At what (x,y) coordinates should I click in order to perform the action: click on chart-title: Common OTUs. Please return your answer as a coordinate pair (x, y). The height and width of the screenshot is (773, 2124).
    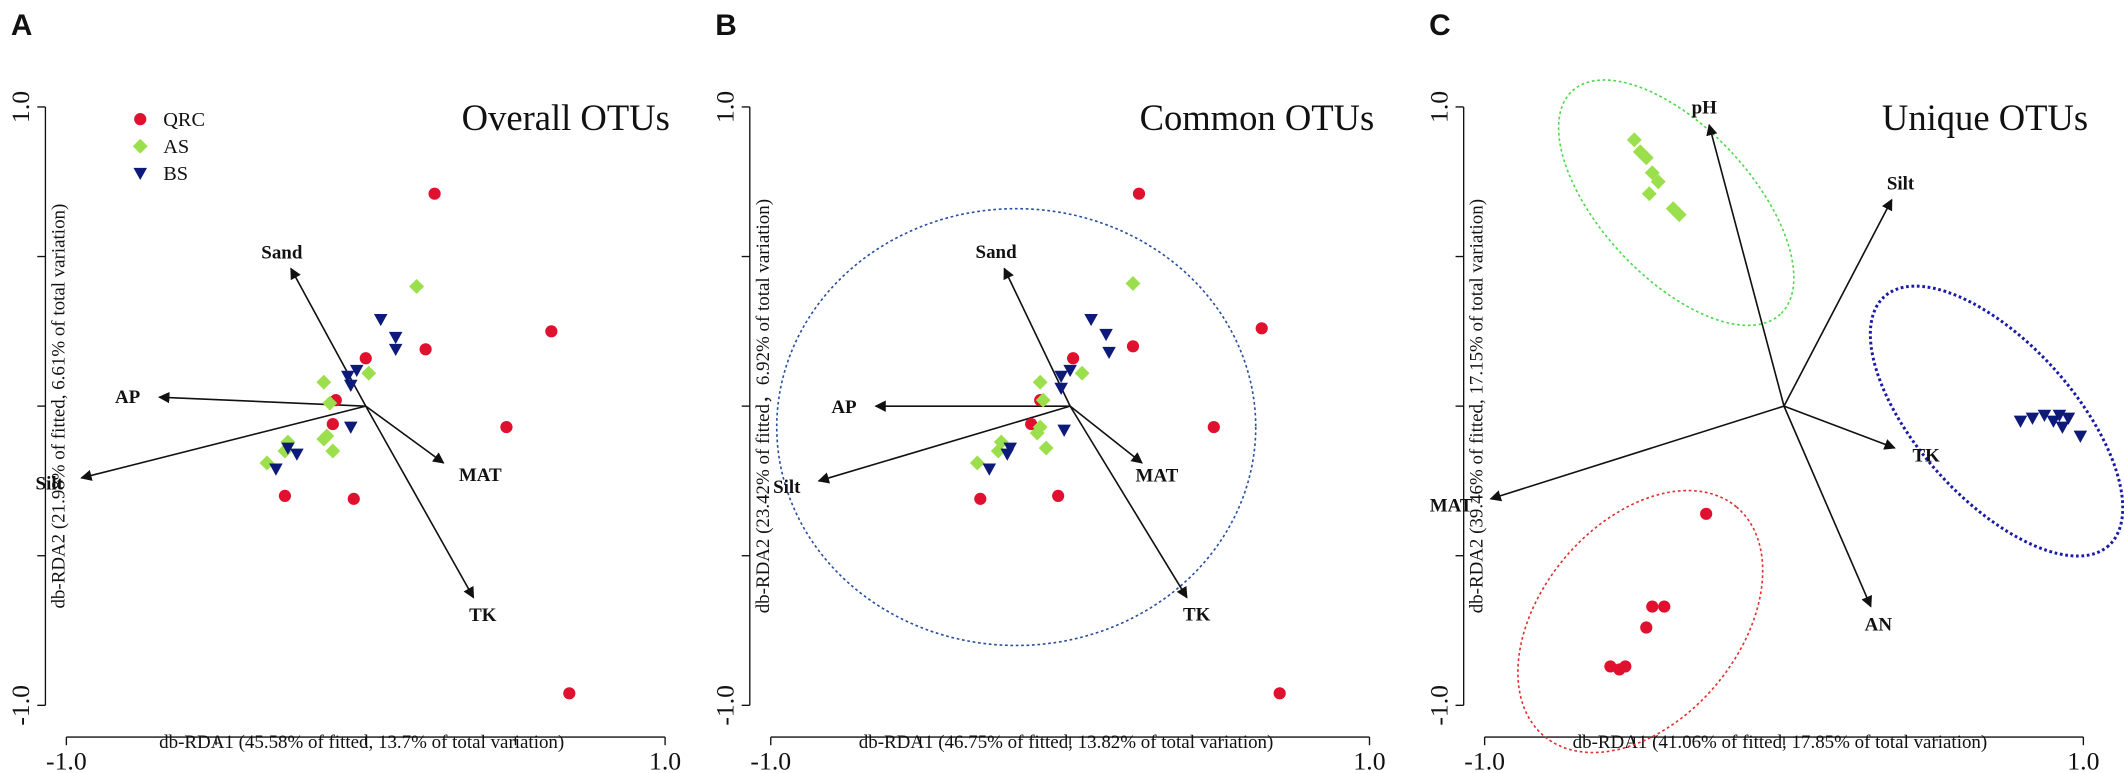
    Looking at the image, I should click on (1257, 117).